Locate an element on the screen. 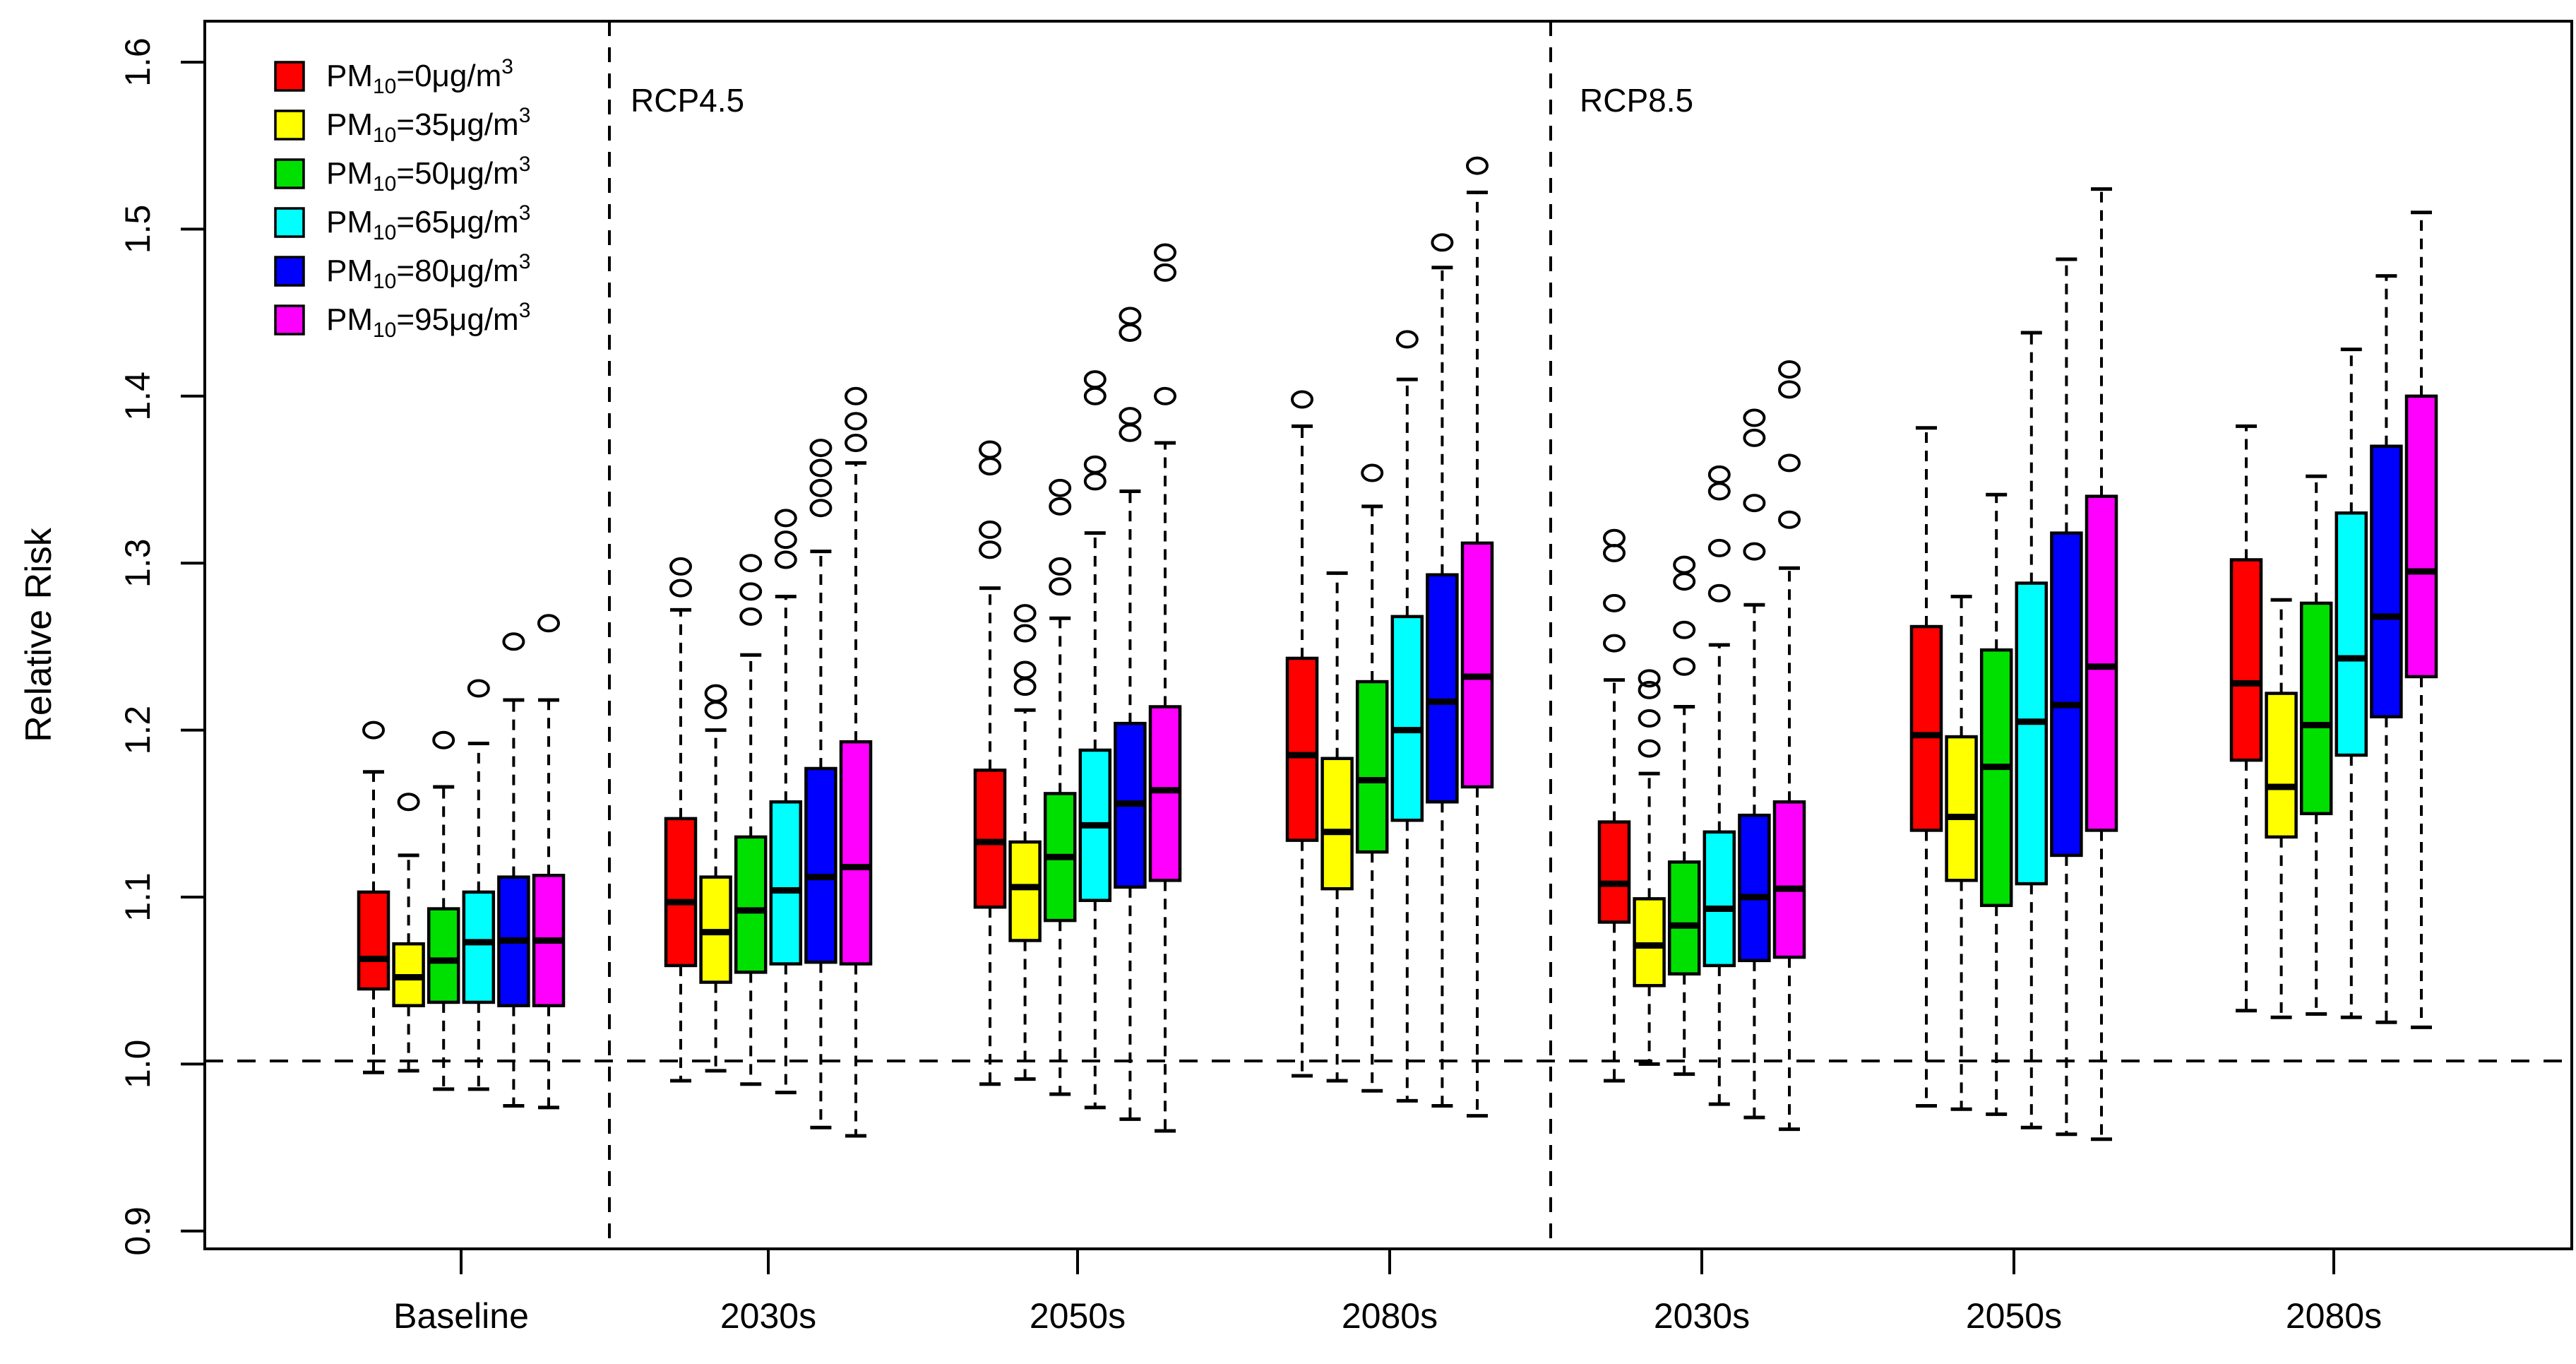 This screenshot has width=2576, height=1364. x-tick-label: 2030s is located at coordinates (1702, 1316).